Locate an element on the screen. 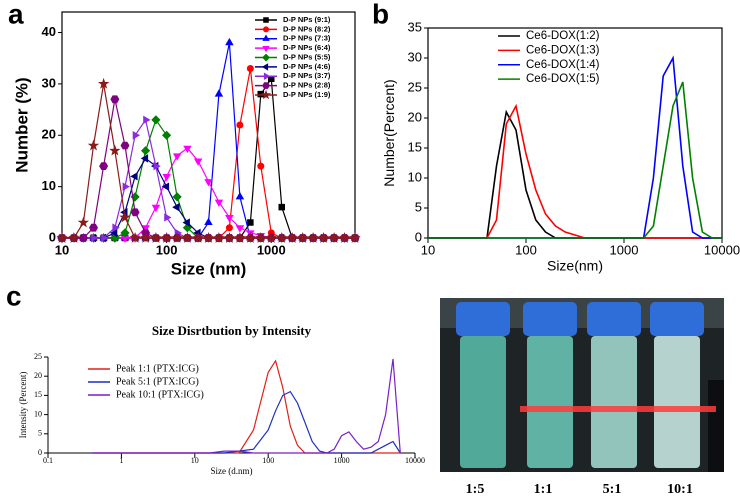  y-axis-label: Intensity (Percent) is located at coordinates (23, 405).